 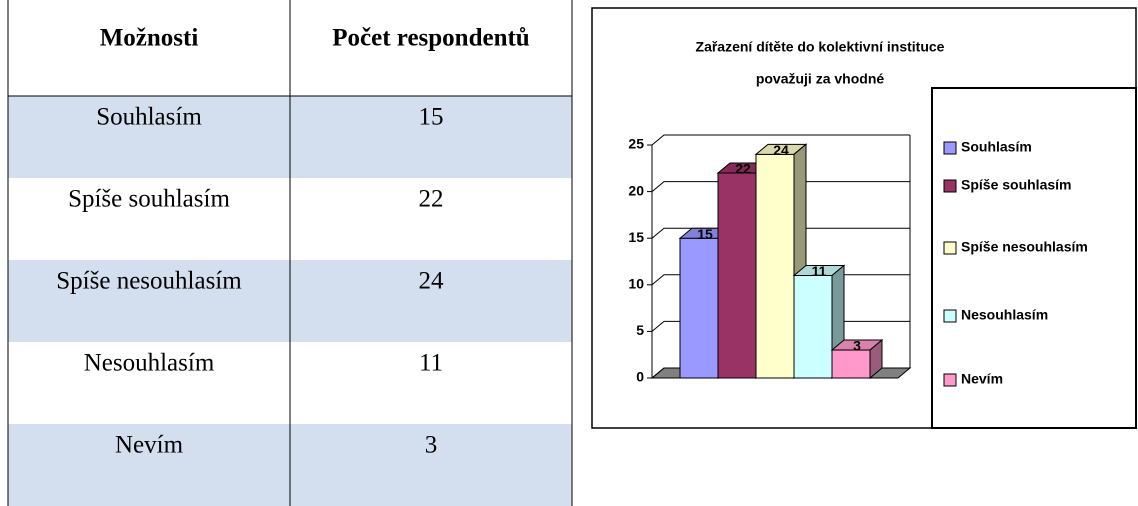 What do you see at coordinates (1024, 247) in the screenshot?
I see `legend-label: Spíše nesouhlasím` at bounding box center [1024, 247].